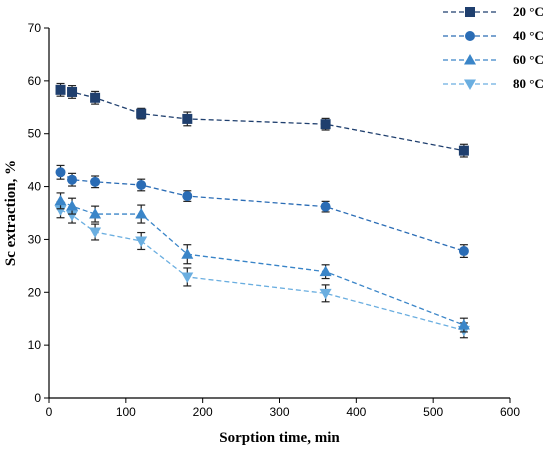  I want to click on x-tick-label: 300, so click(279, 412).